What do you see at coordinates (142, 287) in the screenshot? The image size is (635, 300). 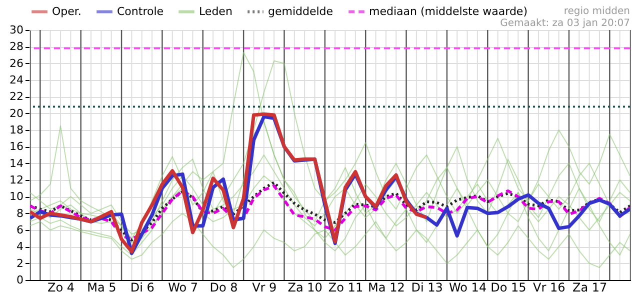 I see `x-tick-label: Di 6` at bounding box center [142, 287].